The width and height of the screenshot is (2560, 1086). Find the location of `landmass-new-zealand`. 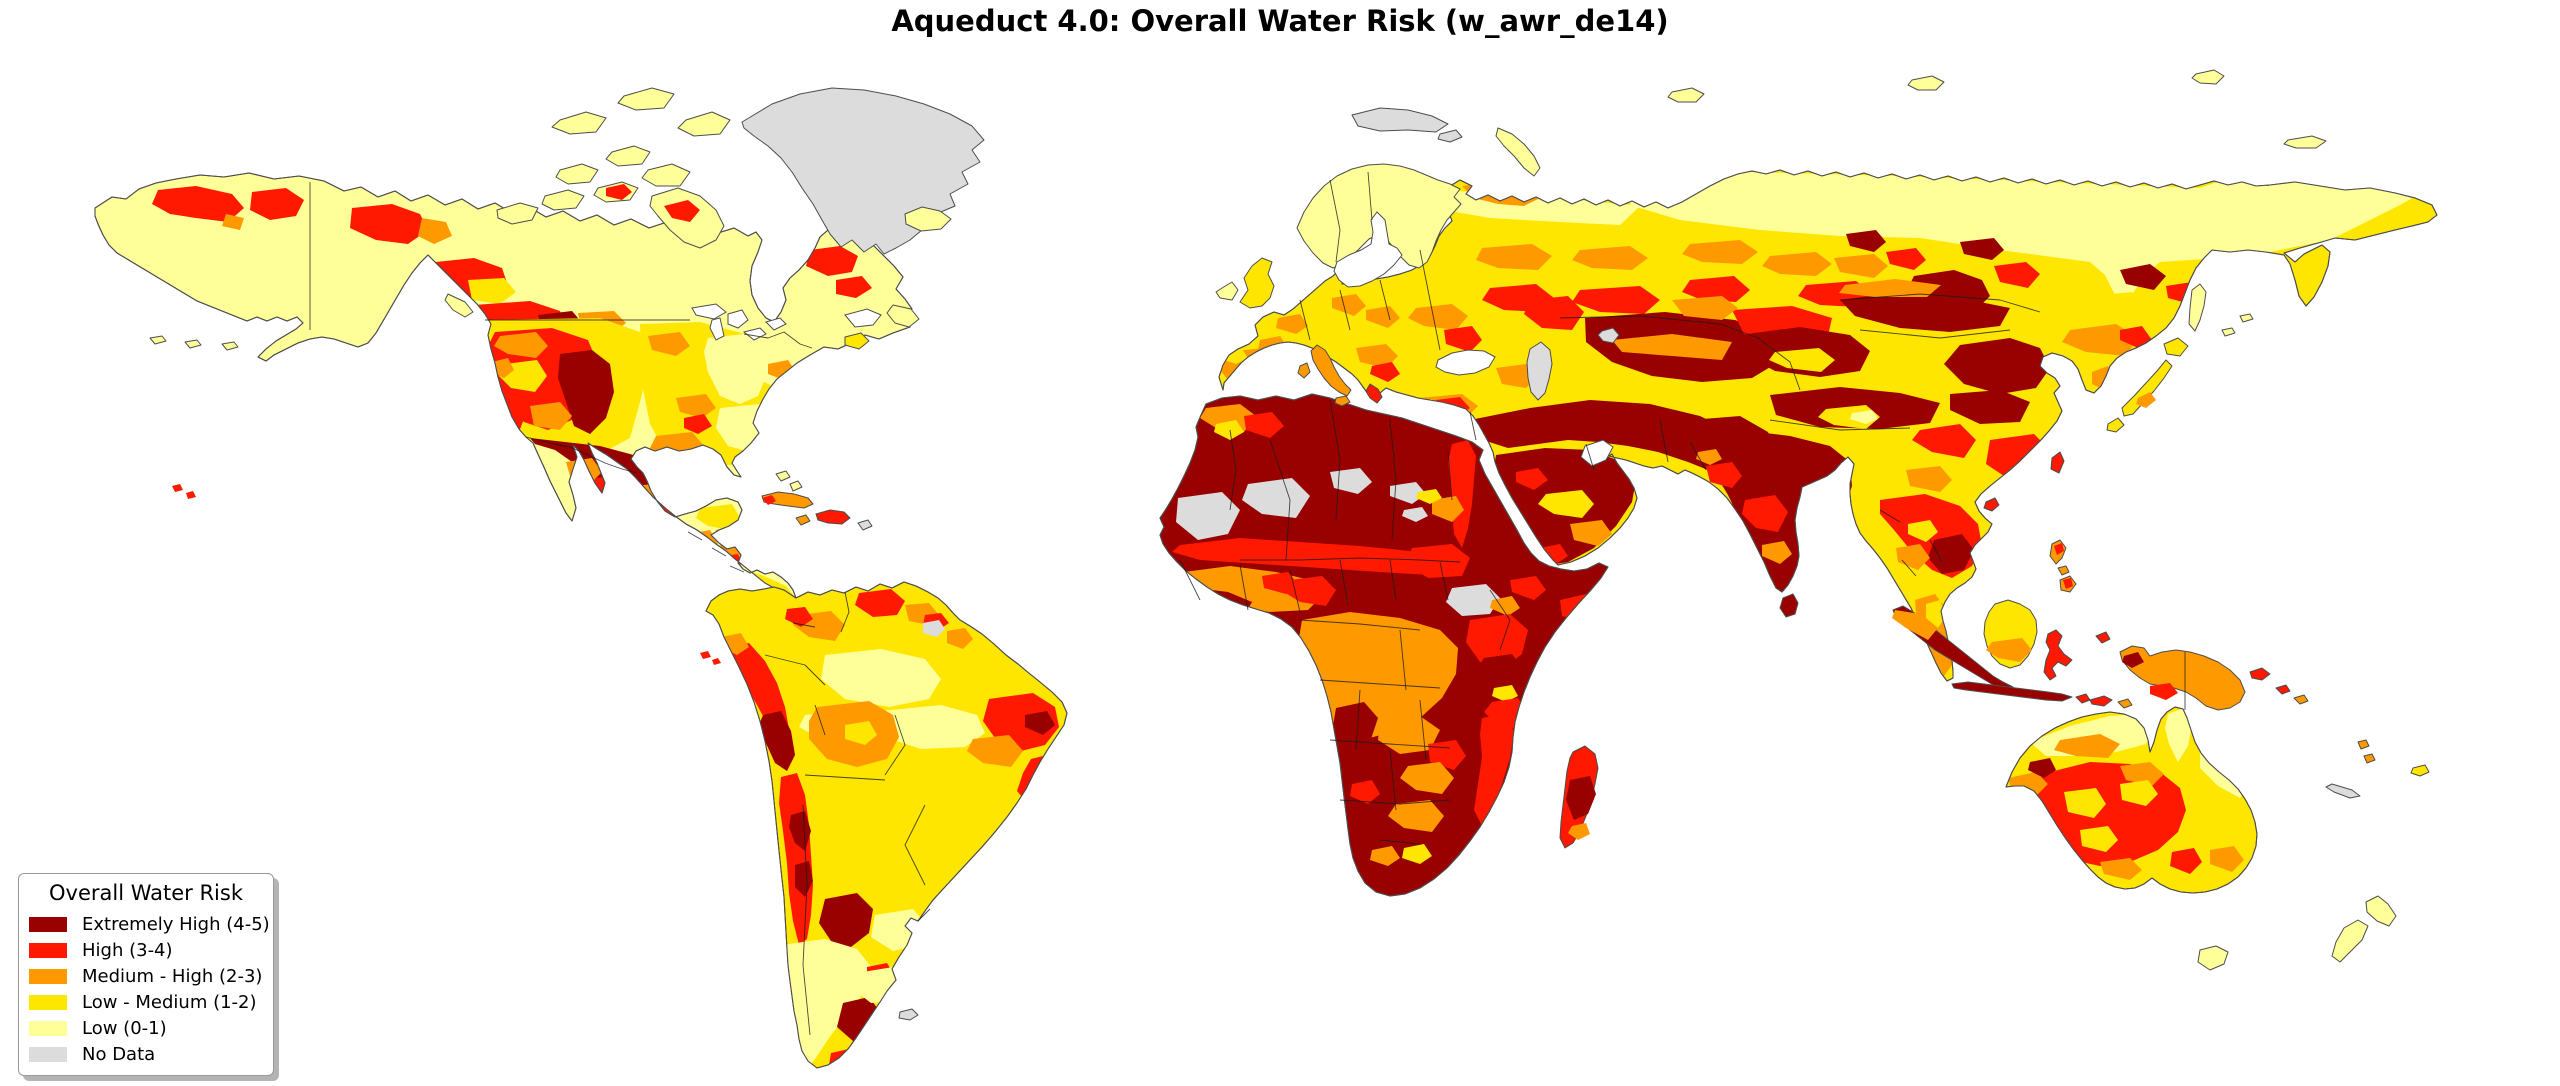

landmass-new-zealand is located at coordinates (2364, 929).